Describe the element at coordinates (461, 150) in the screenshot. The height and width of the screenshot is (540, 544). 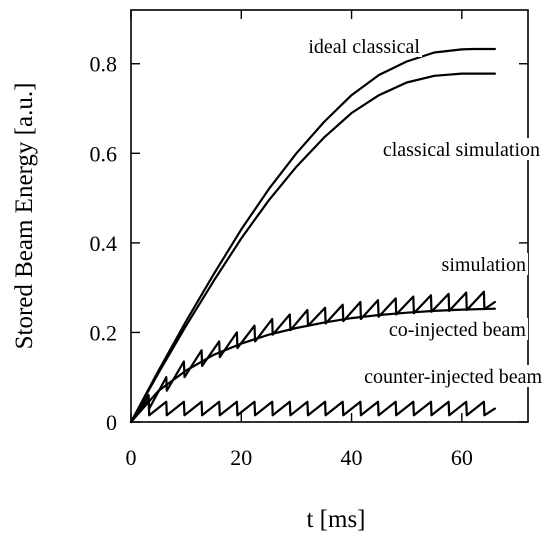
I see `series-annotation: classical simulation` at that location.